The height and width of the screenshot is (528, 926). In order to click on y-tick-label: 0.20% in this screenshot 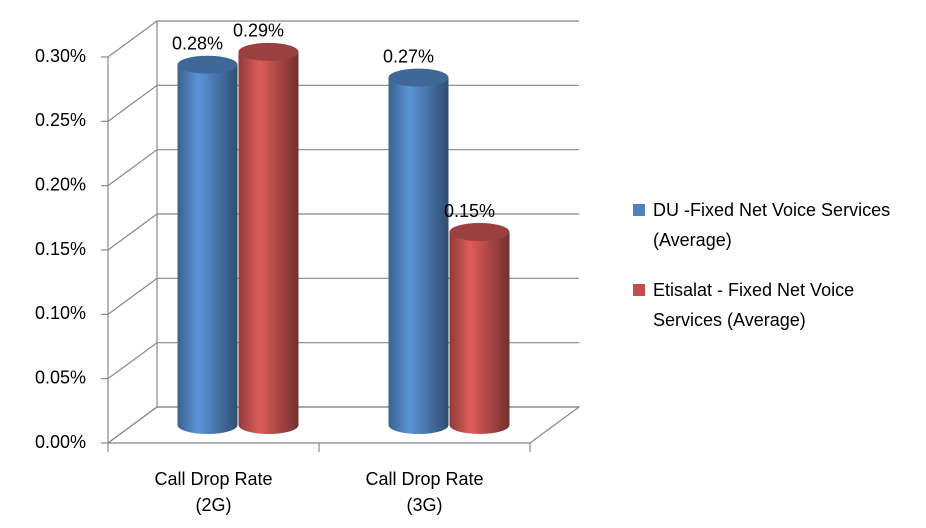, I will do `click(60, 184)`.